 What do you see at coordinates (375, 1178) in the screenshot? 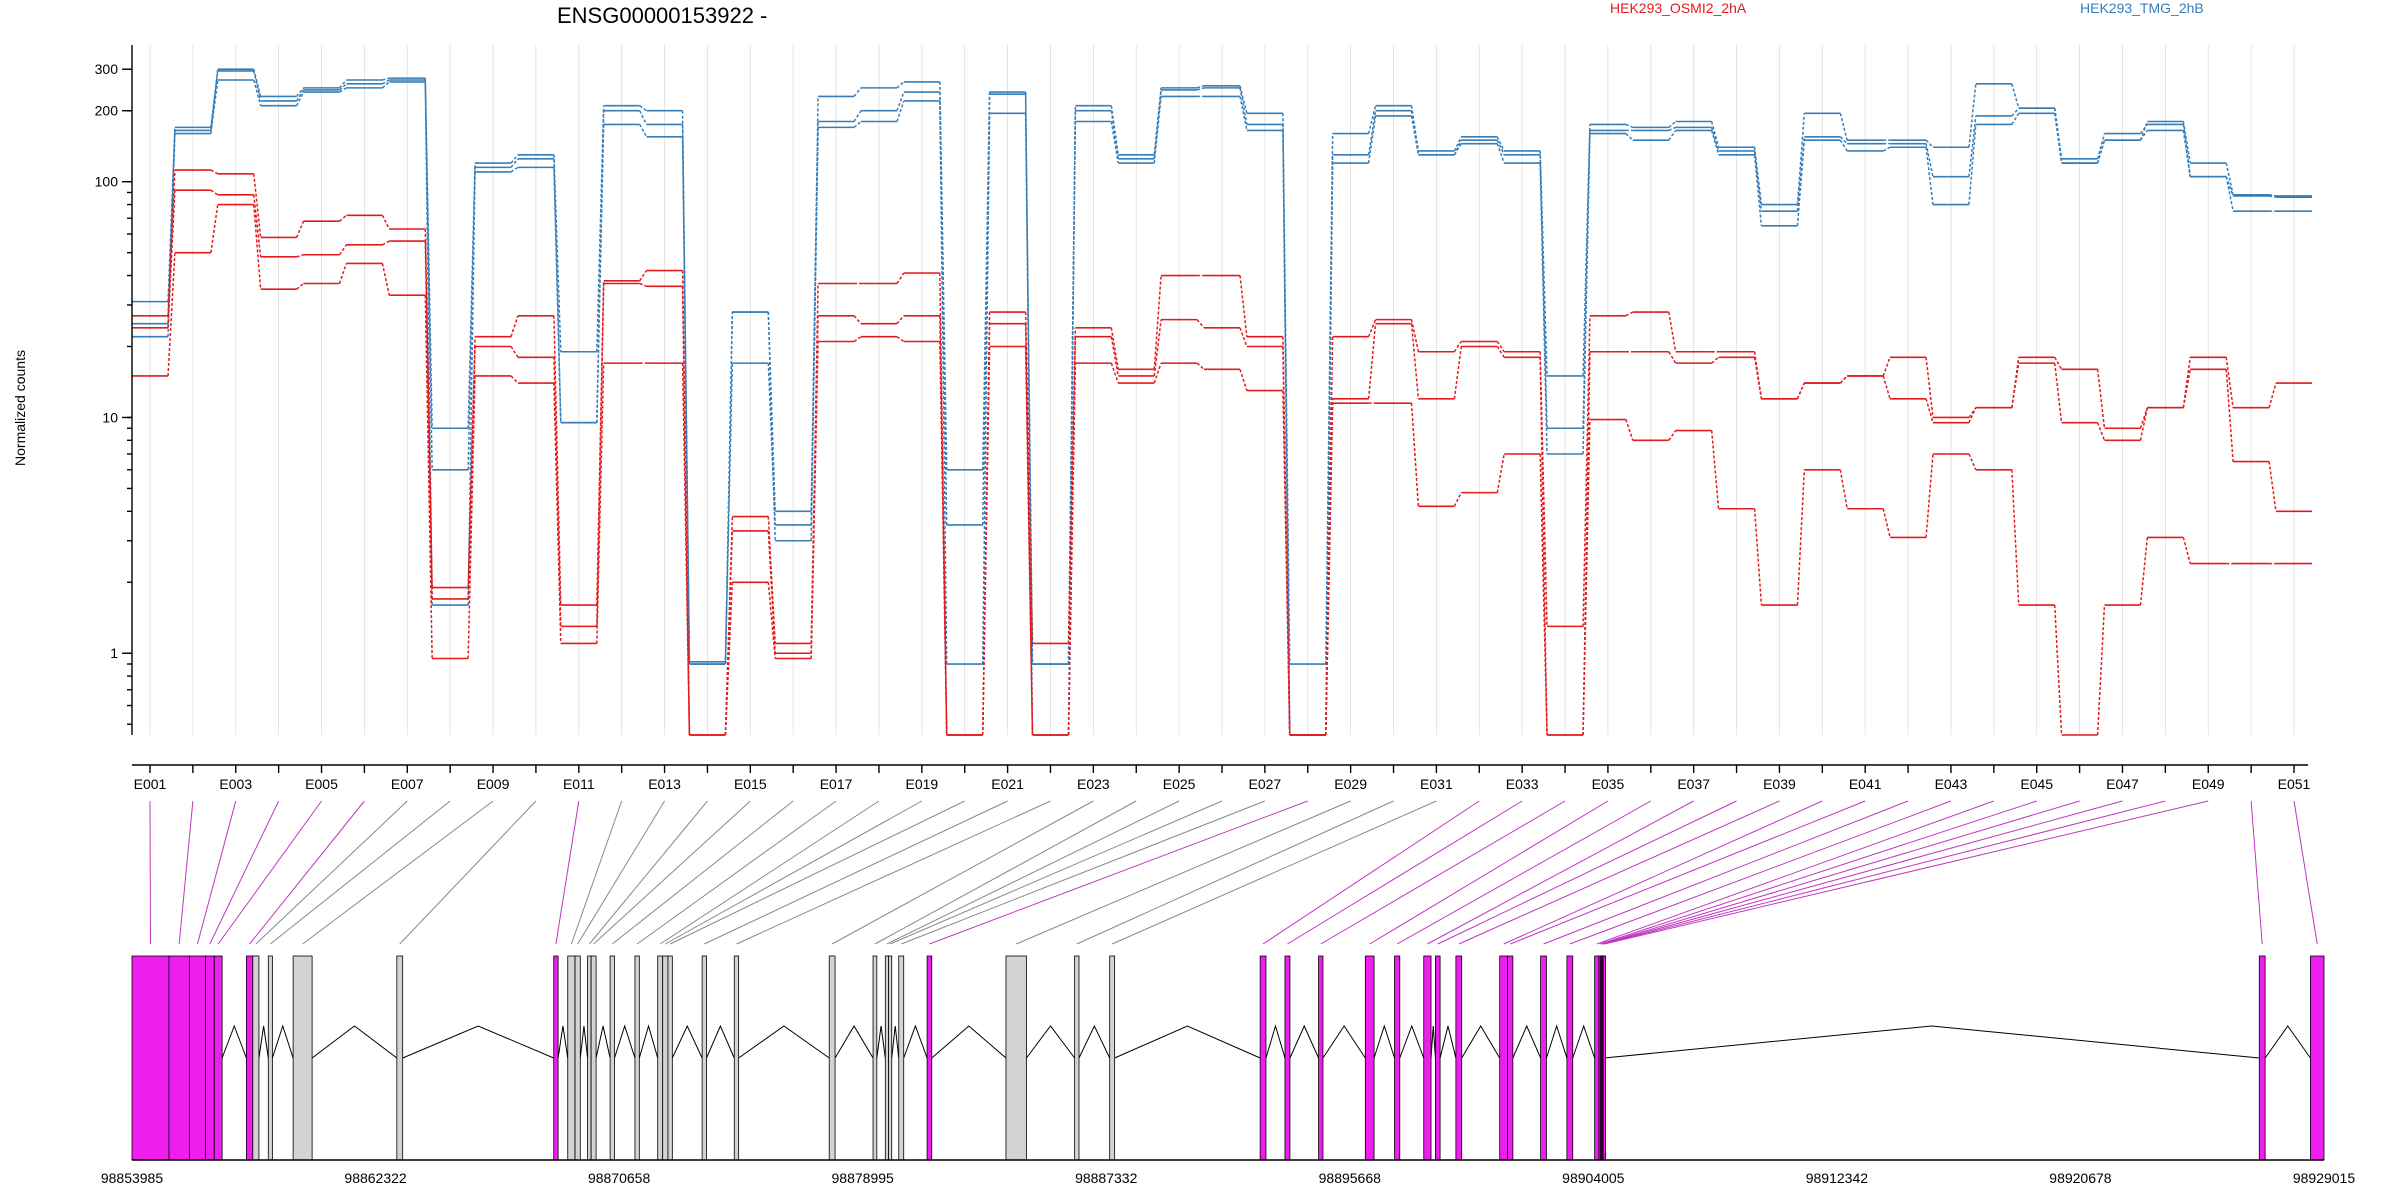
I see `genome-tick-label: 98862322` at bounding box center [375, 1178].